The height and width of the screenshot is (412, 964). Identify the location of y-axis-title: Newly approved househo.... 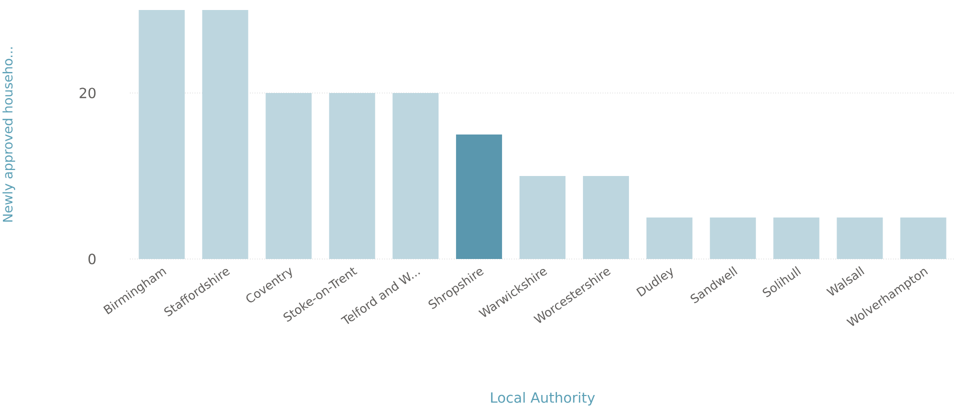
(9, 134).